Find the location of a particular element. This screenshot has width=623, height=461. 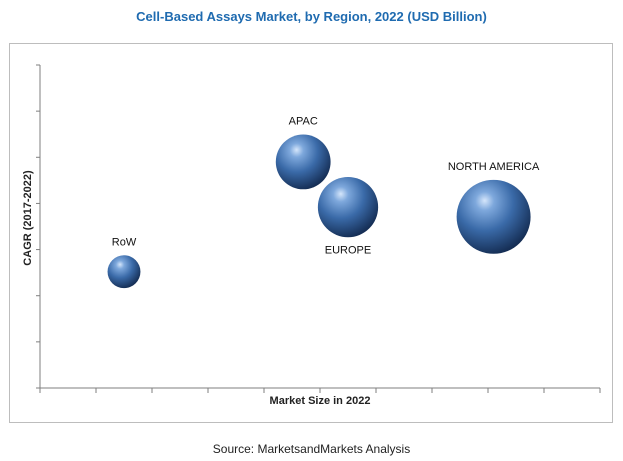

bubble-label-apac: APAC is located at coordinates (303, 122).